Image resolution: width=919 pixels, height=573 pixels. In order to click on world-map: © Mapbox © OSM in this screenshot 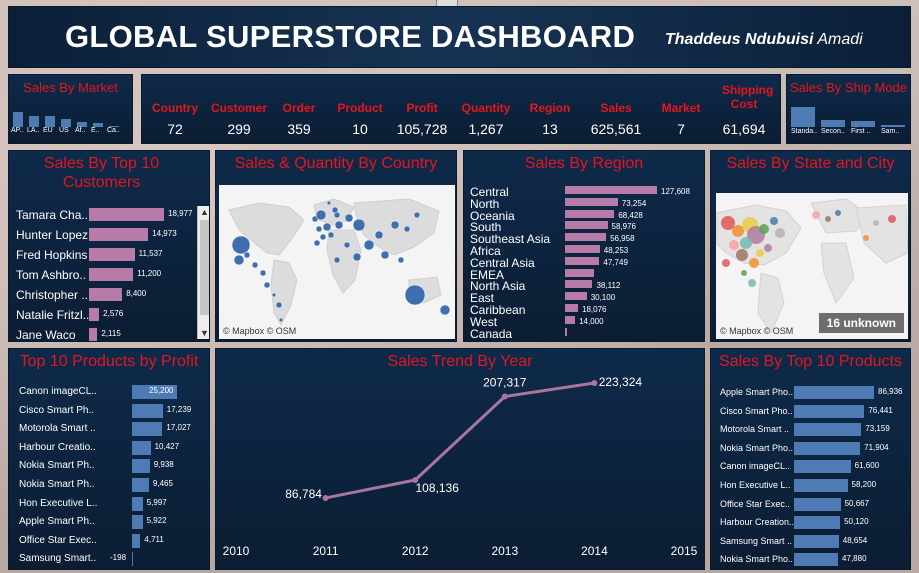, I will do `click(337, 262)`.